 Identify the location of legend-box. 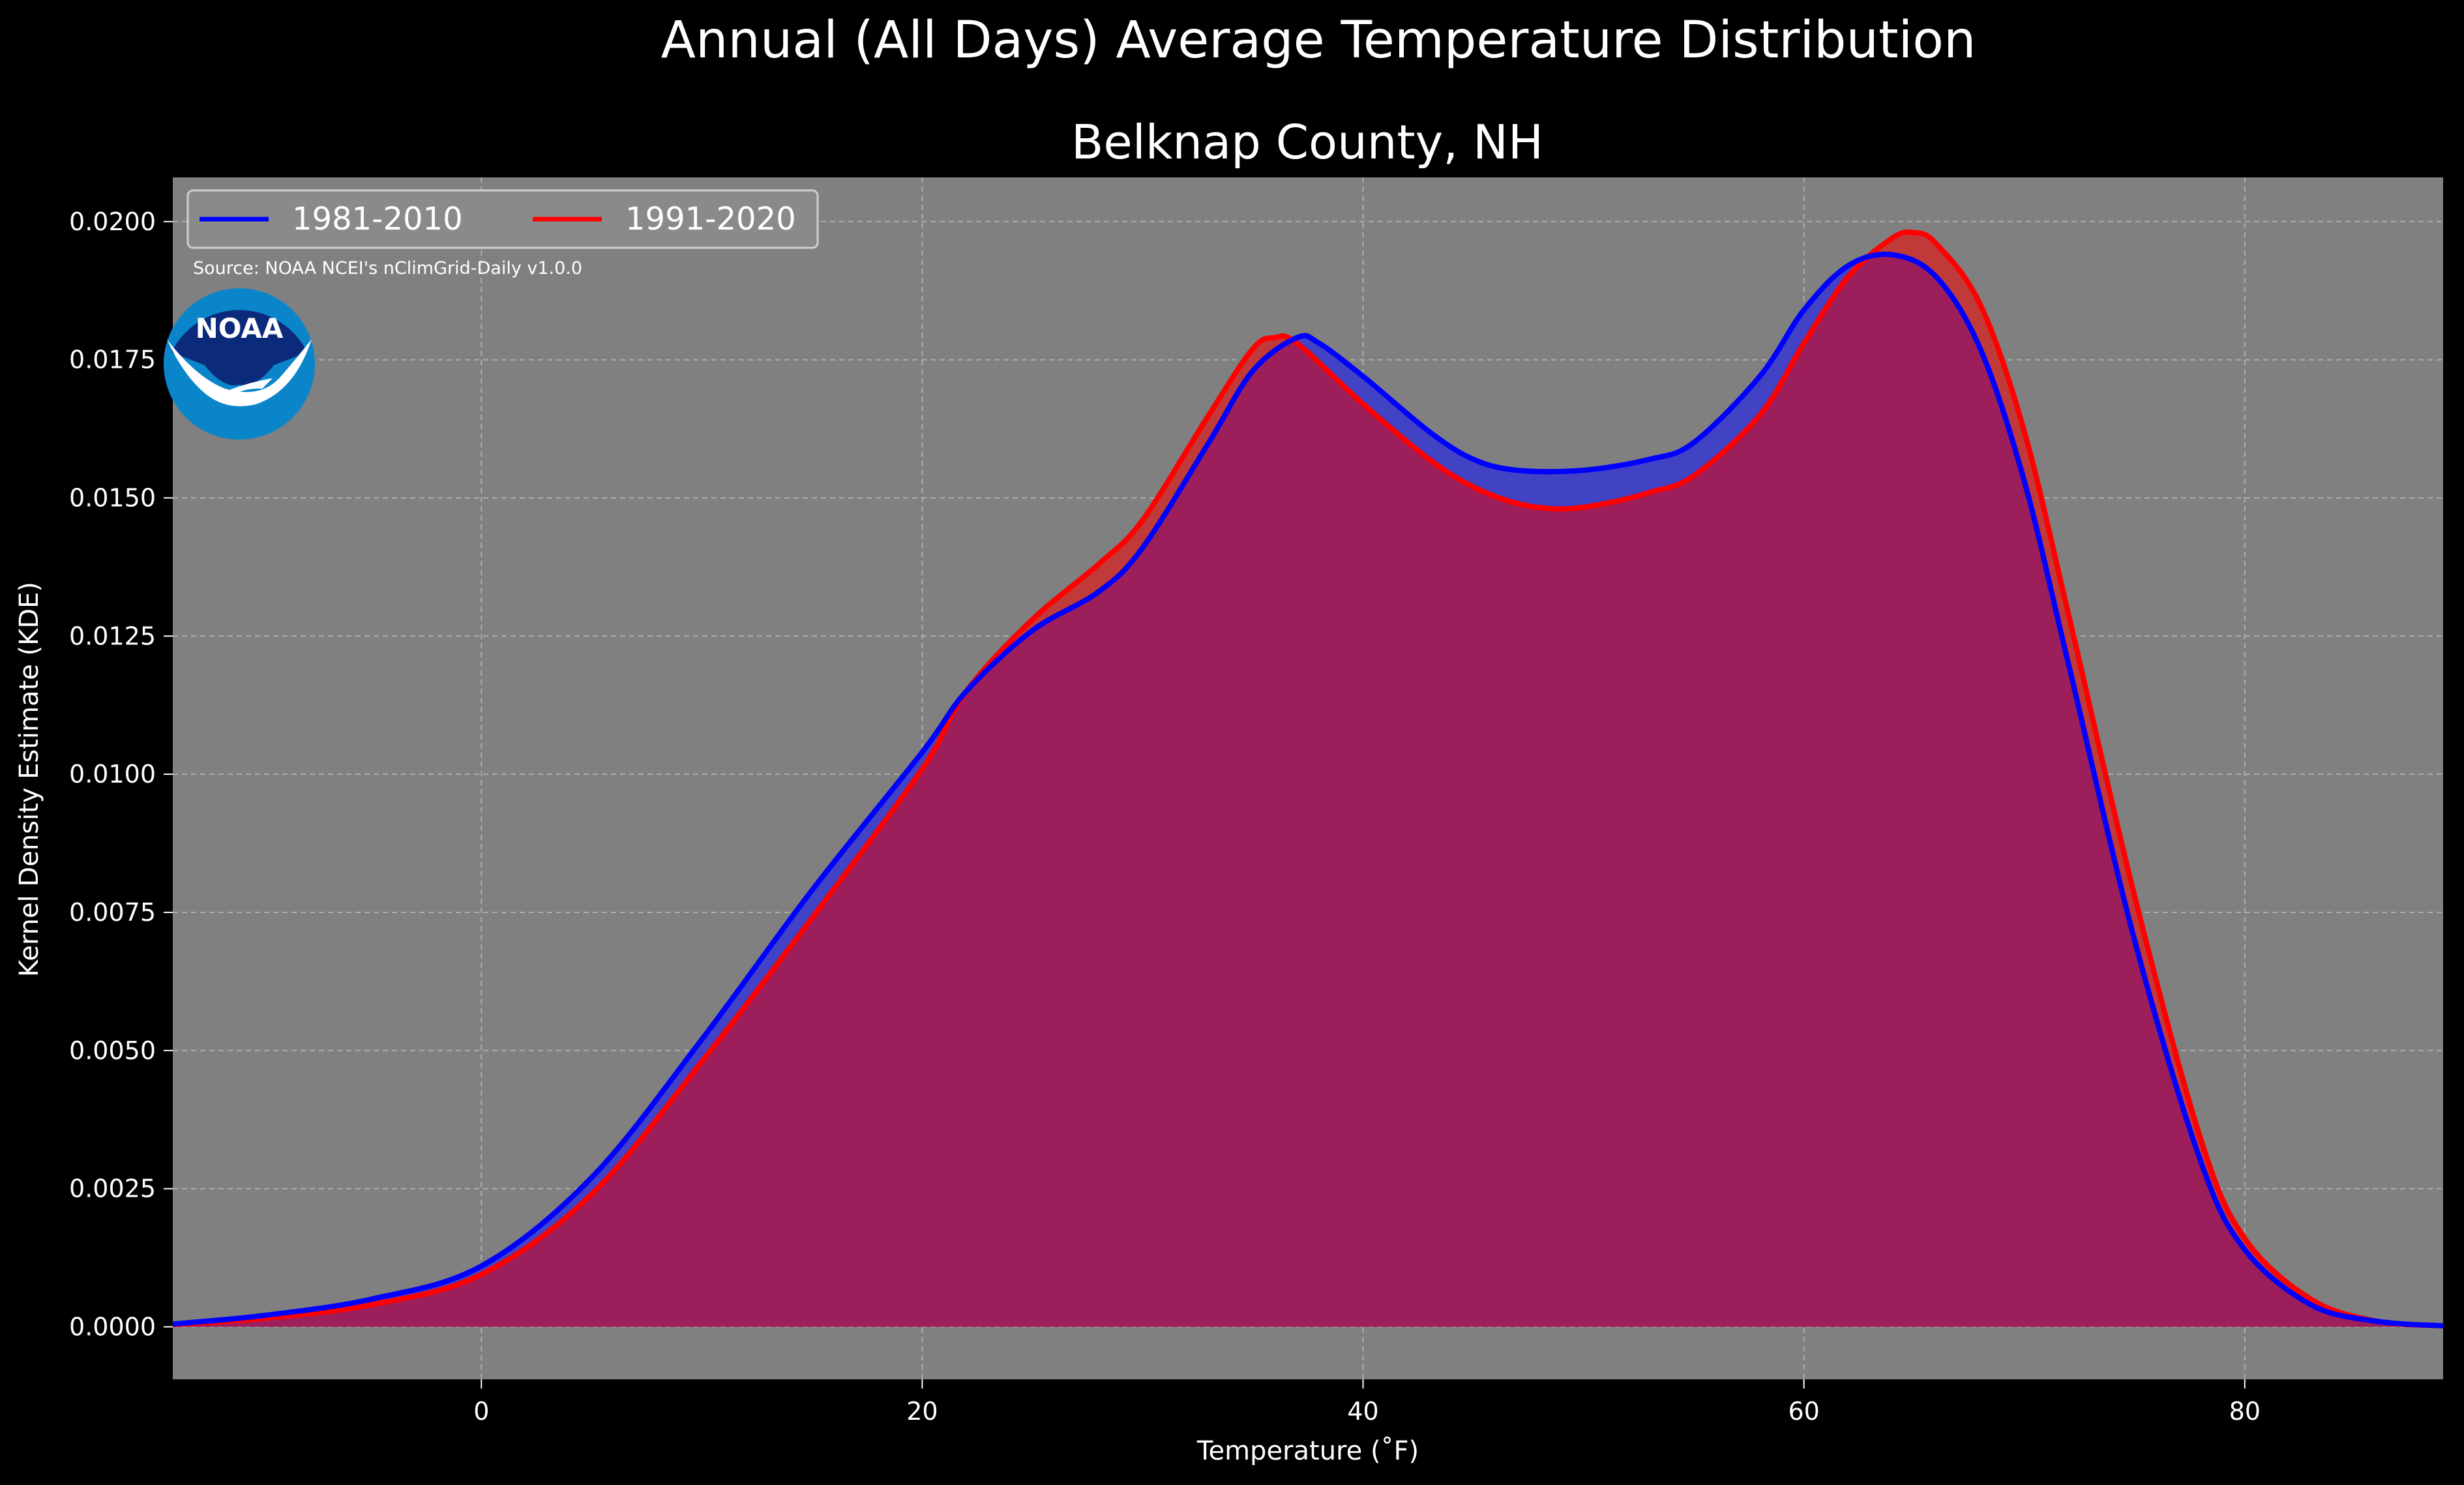
(502, 219).